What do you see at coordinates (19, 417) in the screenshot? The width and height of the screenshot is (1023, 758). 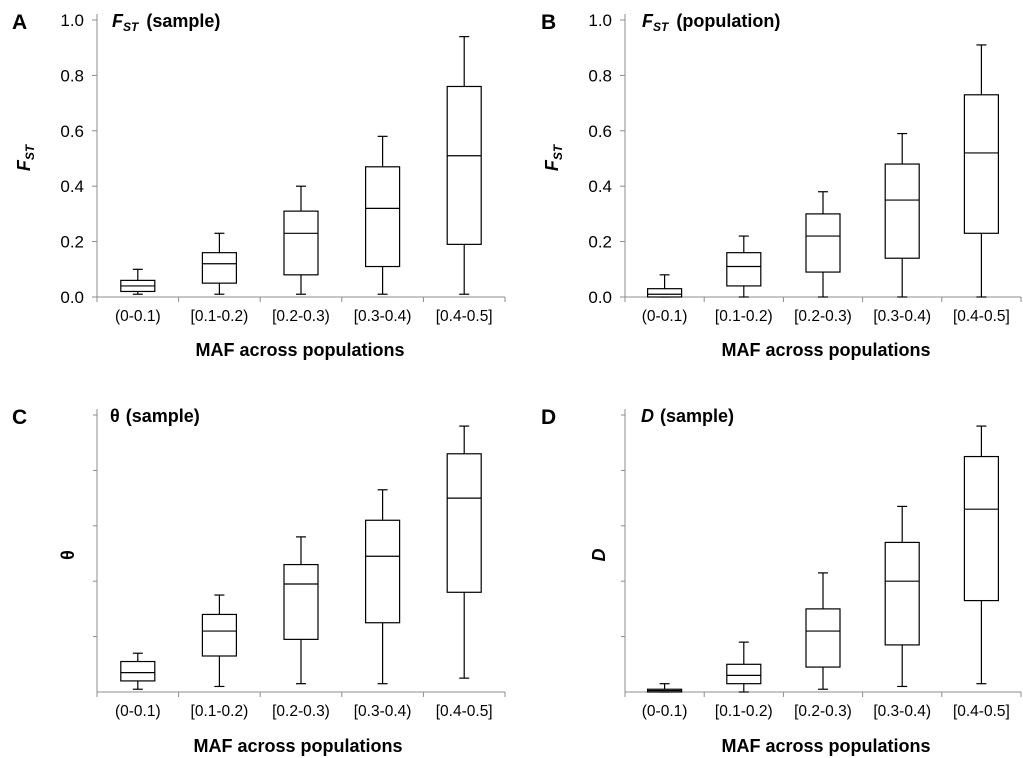 I see `panel-letter: C` at bounding box center [19, 417].